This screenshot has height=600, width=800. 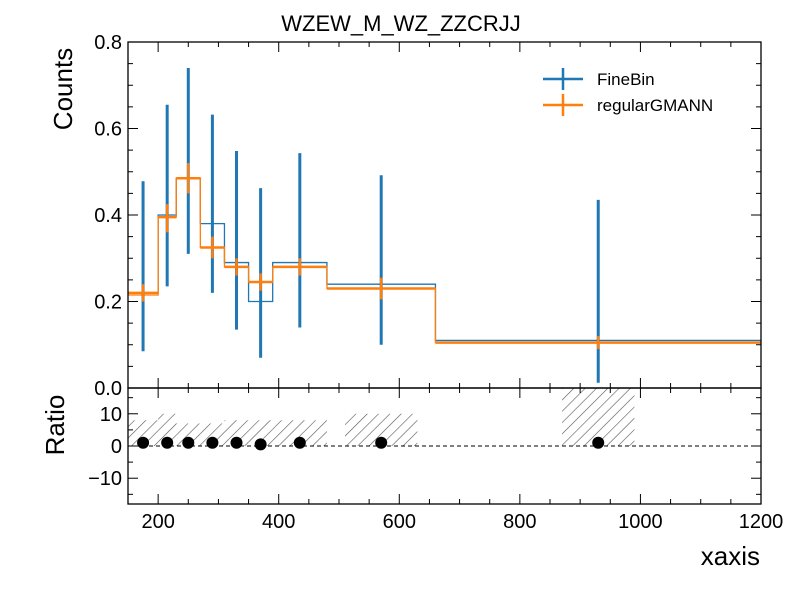 I want to click on y-tick-label-top: 0.0, so click(x=108, y=389).